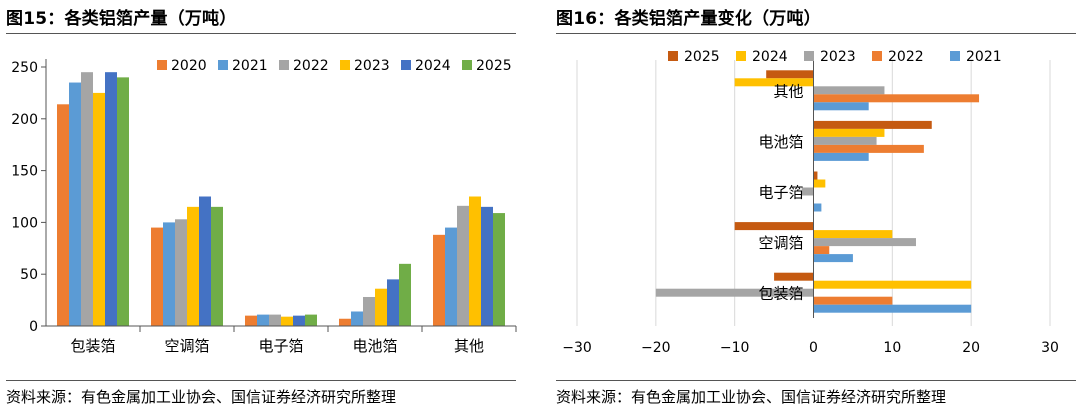 The image size is (1080, 416). What do you see at coordinates (469, 346) in the screenshot?
I see `x-tick-label: 其他` at bounding box center [469, 346].